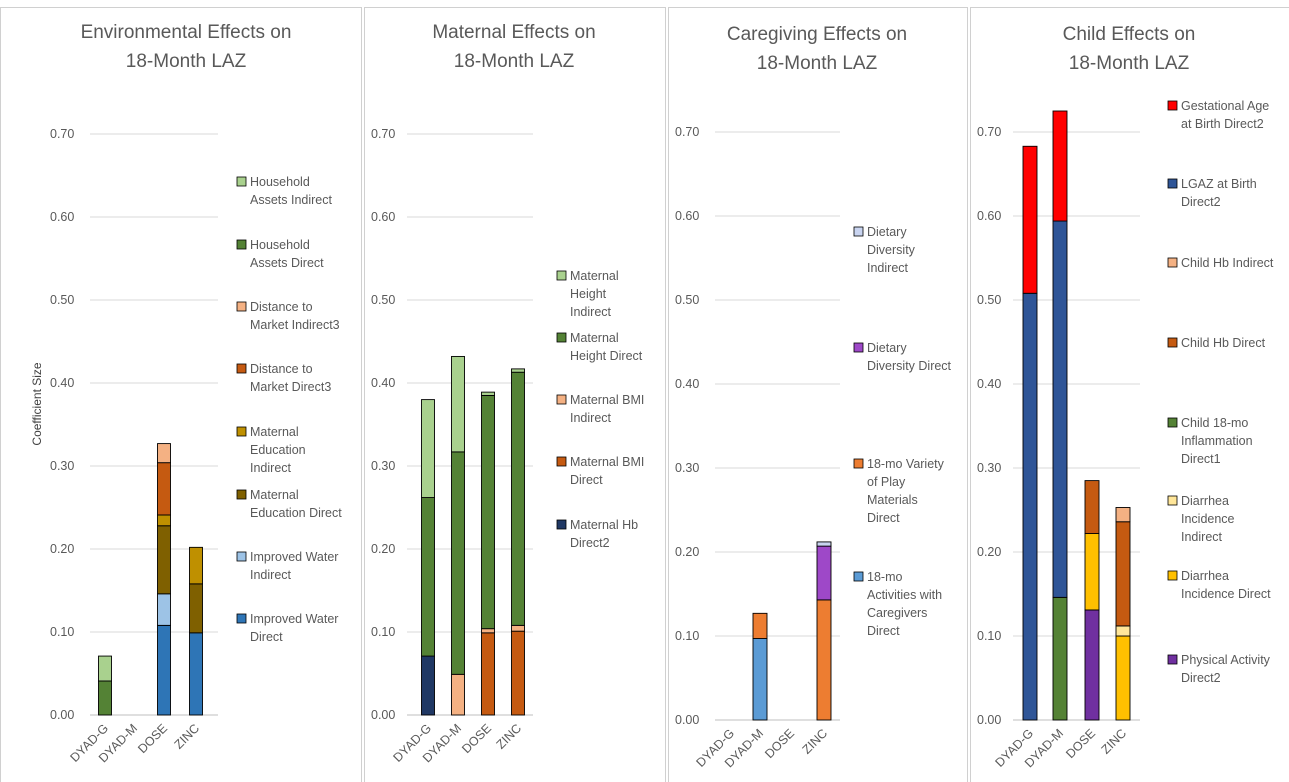 The image size is (1289, 782). Describe the element at coordinates (1201, 459) in the screenshot. I see `legend-label: Direct1` at that location.